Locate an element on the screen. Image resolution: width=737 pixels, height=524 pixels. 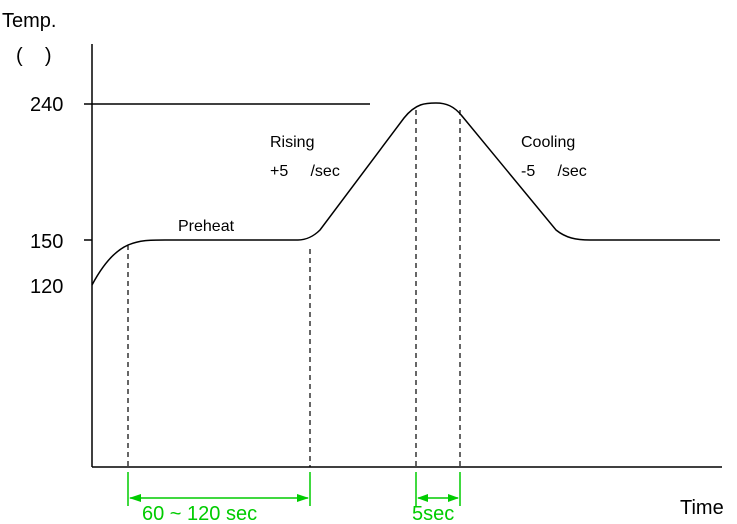
x-axis-label: Time is located at coordinates (702, 508).